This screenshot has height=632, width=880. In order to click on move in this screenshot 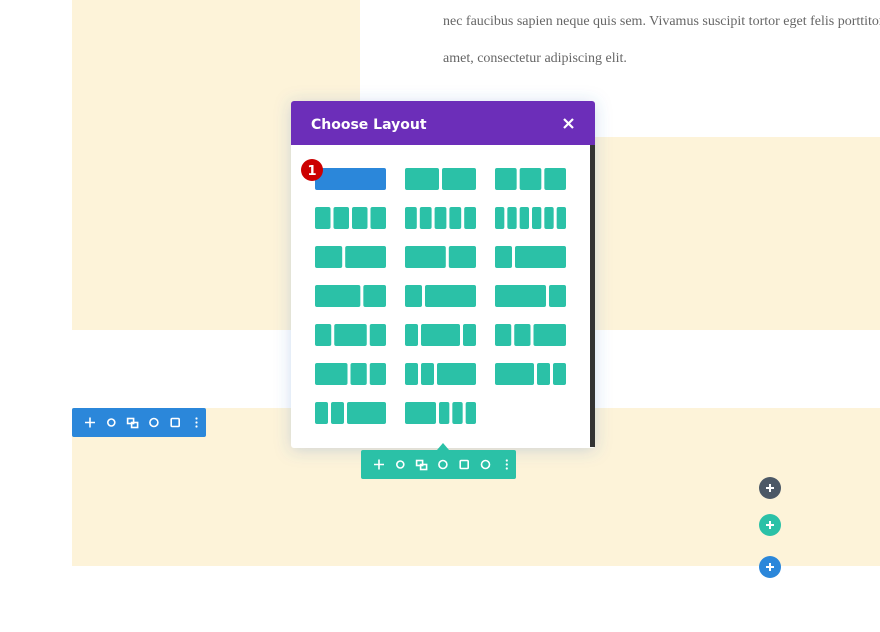, I will do `click(90, 422)`.